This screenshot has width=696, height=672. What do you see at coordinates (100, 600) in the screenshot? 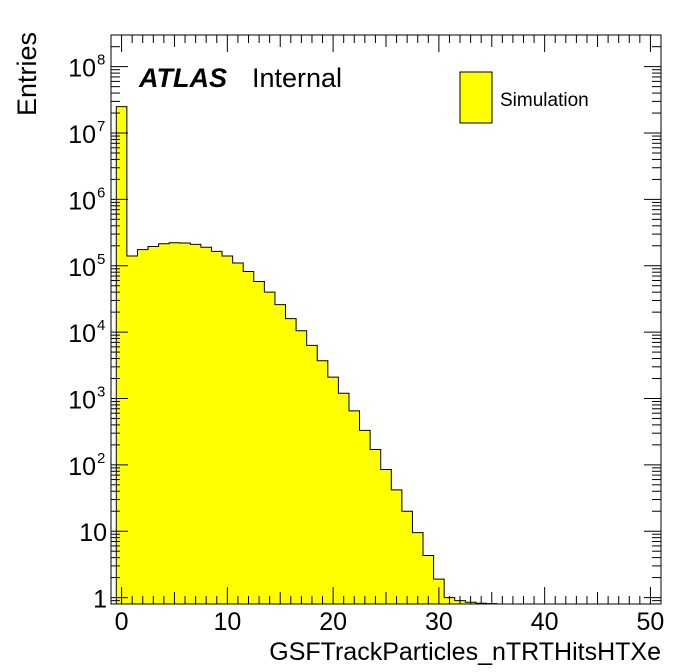
I see `y-tick-label: 1` at bounding box center [100, 600].